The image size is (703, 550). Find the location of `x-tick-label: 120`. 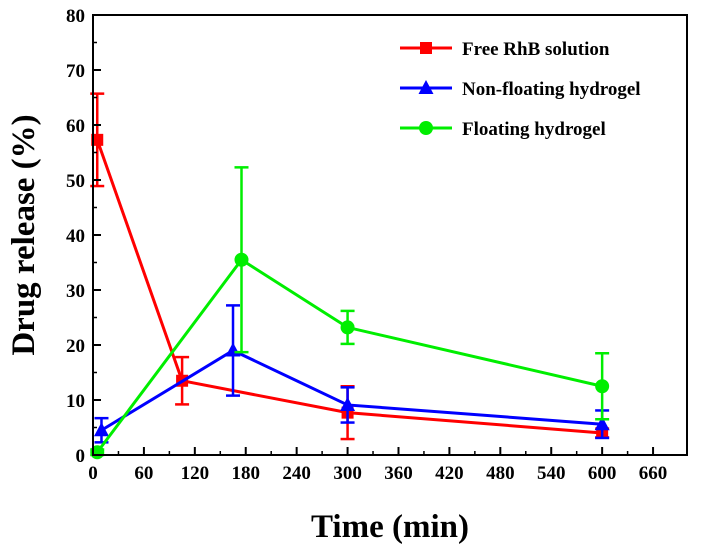

x-tick-label: 120 is located at coordinates (195, 473).